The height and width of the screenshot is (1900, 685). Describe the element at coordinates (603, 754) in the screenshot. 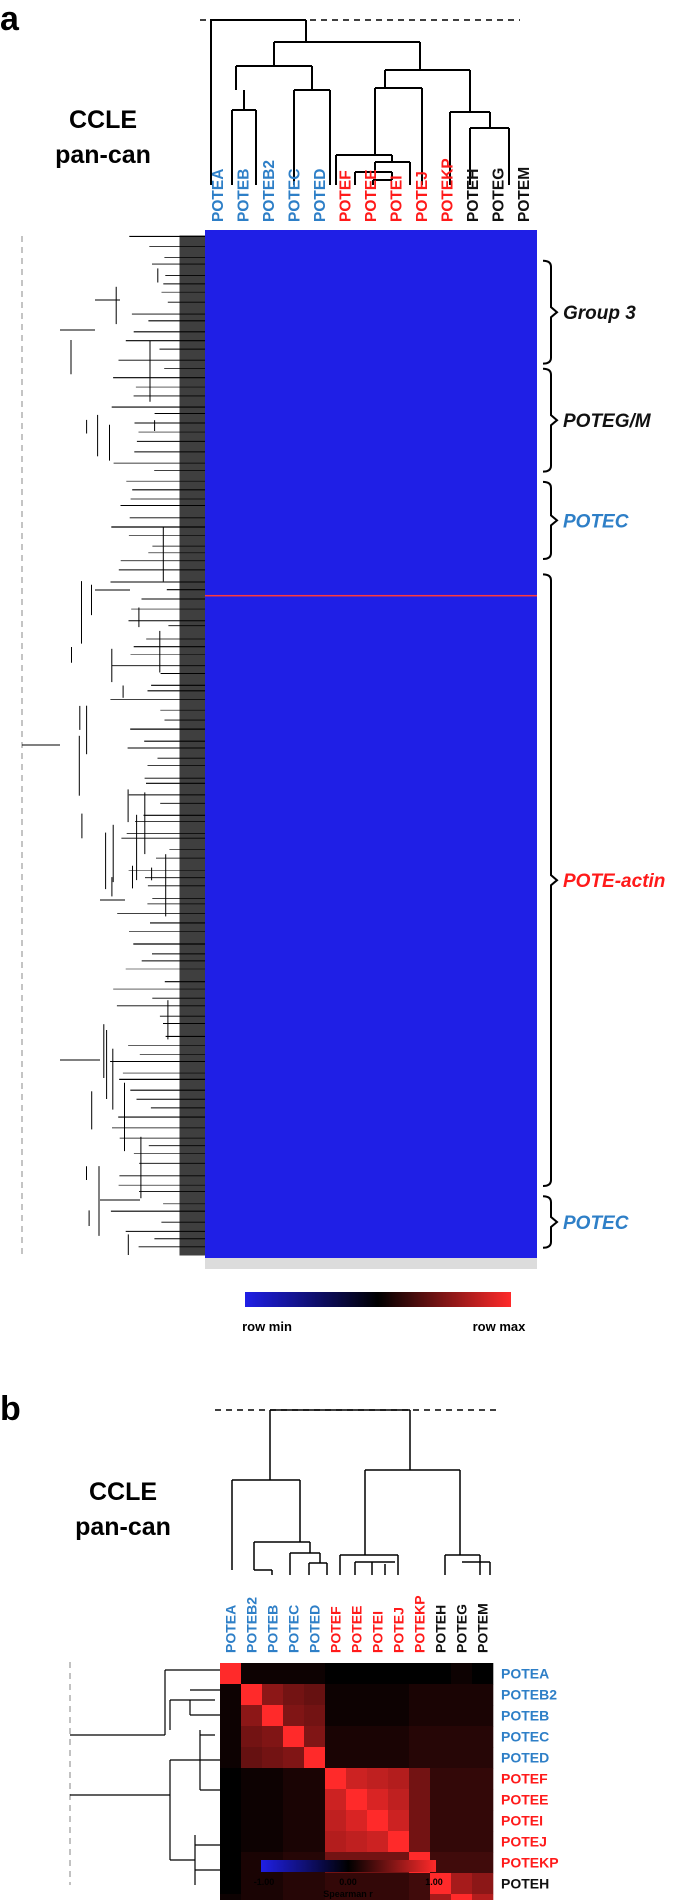

I see `cluster-brackets-a: Group 3 POTEG/M POTEC POTE-actin POTEC` at that location.